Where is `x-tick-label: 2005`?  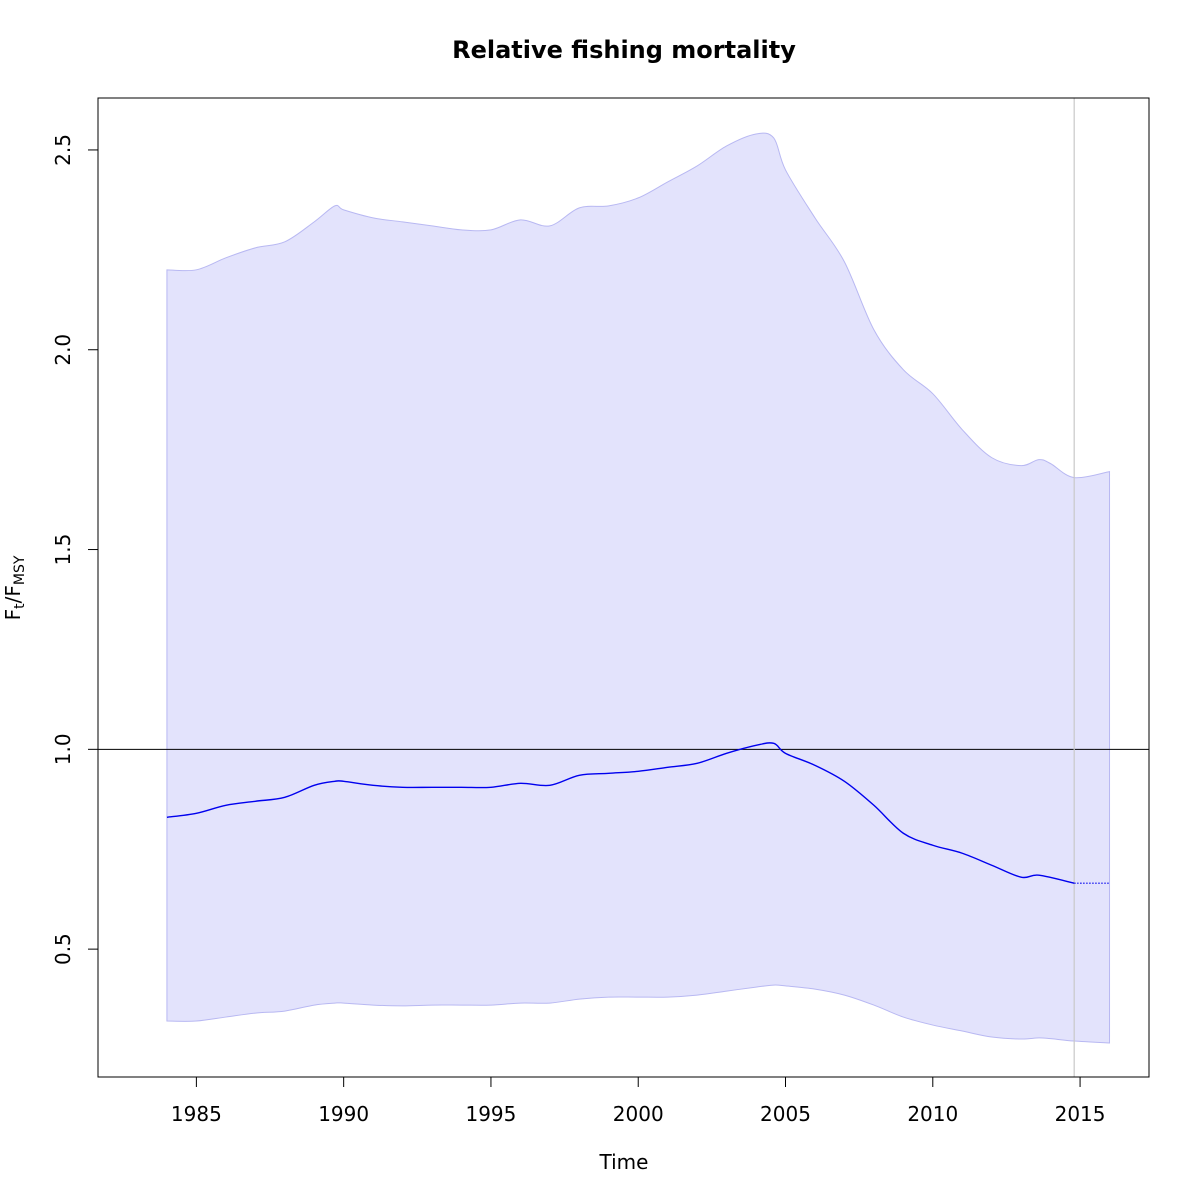 x-tick-label: 2005 is located at coordinates (785, 1114).